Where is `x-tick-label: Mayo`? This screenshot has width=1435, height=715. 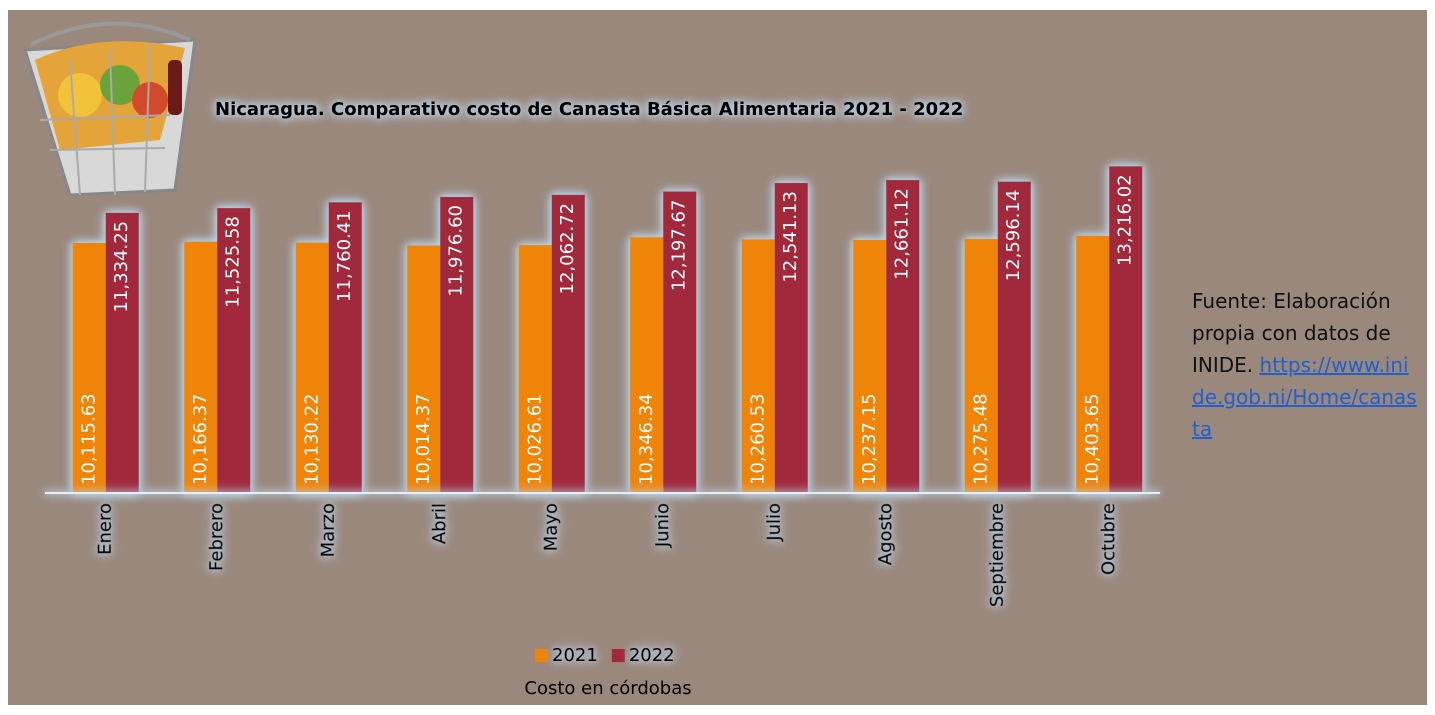
x-tick-label: Mayo is located at coordinates (551, 527).